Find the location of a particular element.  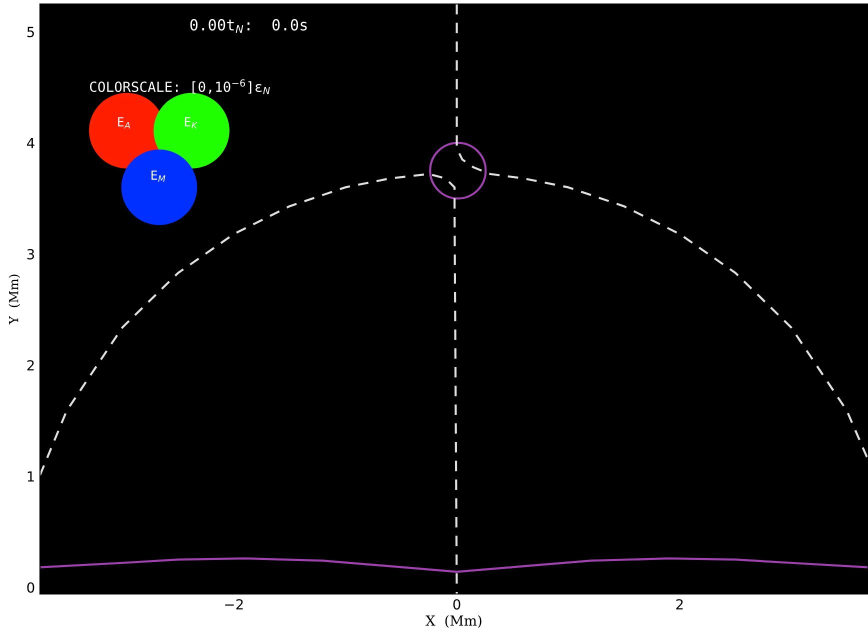

x-tick-label: 0 is located at coordinates (456, 604).